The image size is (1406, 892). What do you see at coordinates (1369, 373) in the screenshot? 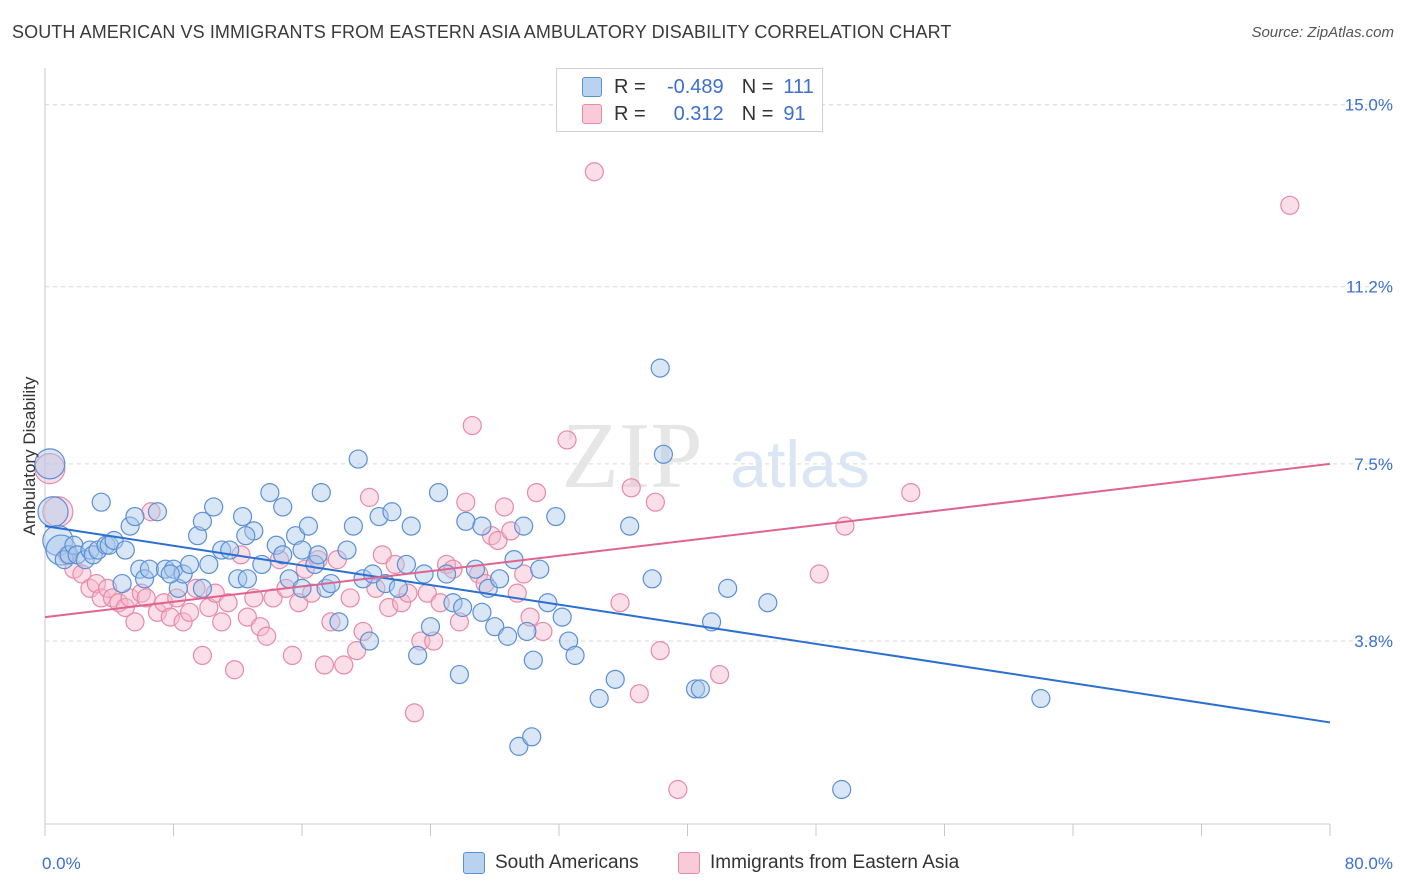
I see `y-tick-labels: 3.8% 7.5% 11.2% 15.0%` at bounding box center [1369, 373].